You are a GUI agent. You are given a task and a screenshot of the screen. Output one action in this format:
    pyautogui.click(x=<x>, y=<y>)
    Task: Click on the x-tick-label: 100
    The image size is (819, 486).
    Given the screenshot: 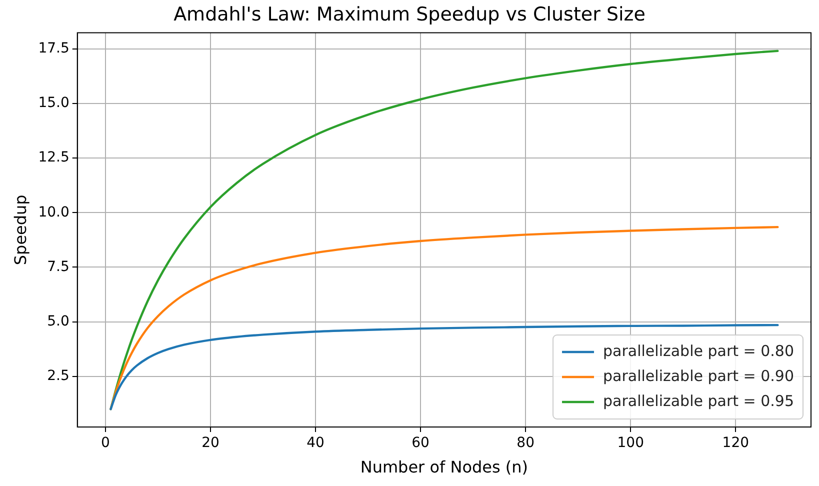 What is the action you would take?
    pyautogui.click(x=630, y=443)
    